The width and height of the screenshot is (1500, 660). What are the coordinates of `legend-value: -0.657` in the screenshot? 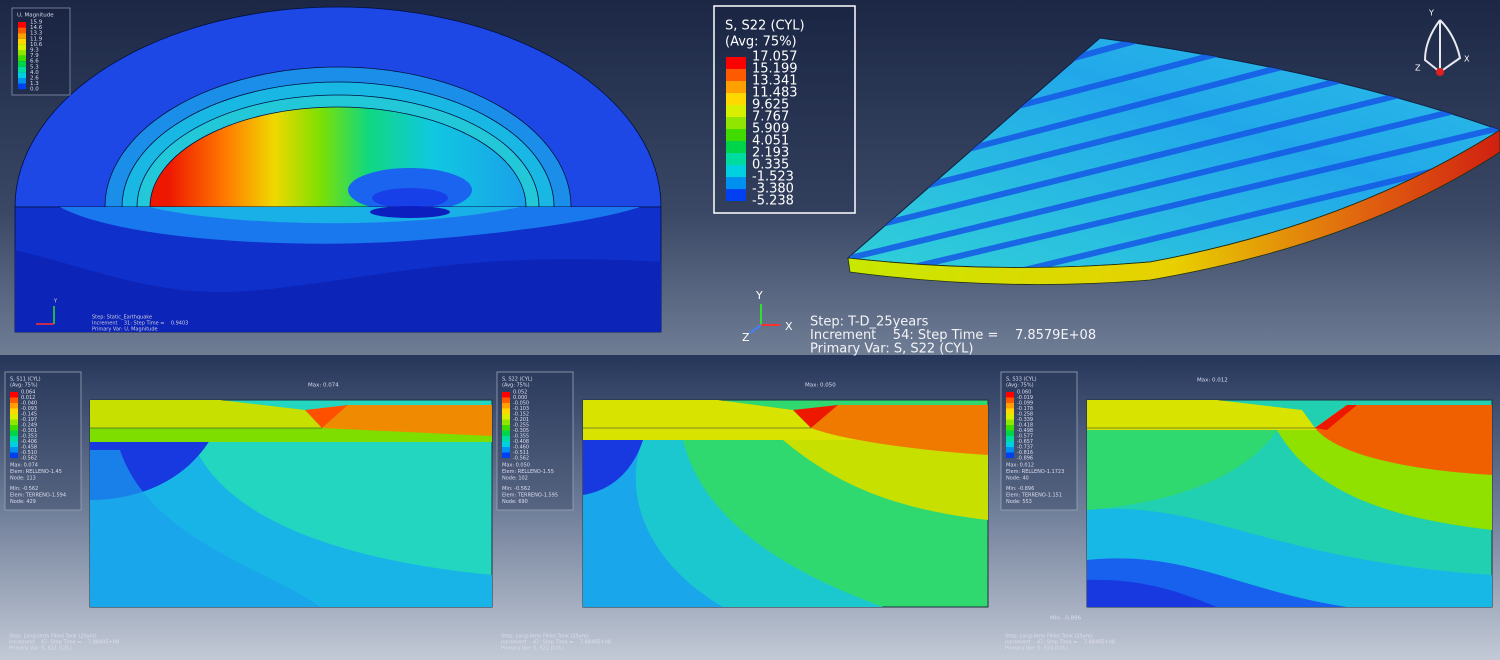 It's located at (1025, 442).